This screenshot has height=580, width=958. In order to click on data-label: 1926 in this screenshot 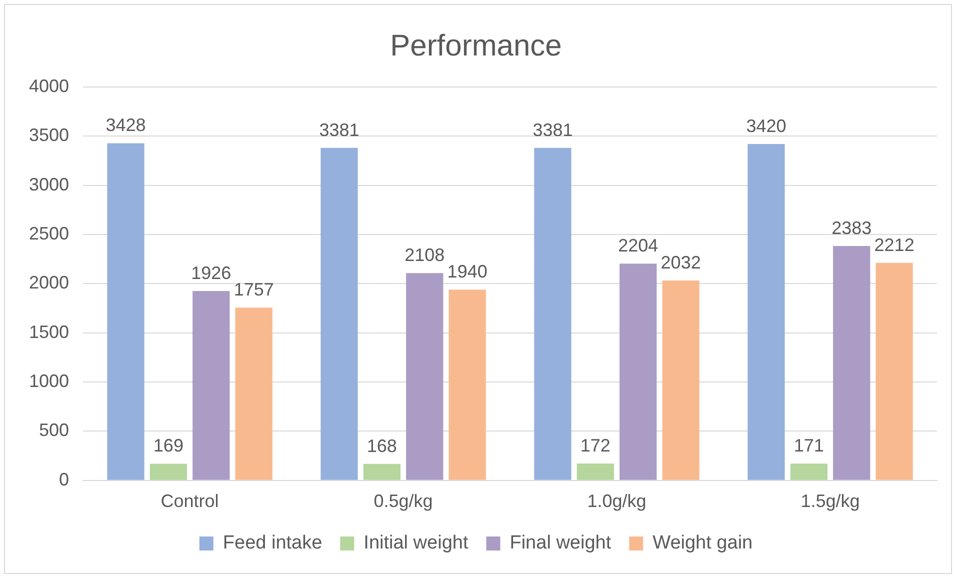, I will do `click(211, 272)`.